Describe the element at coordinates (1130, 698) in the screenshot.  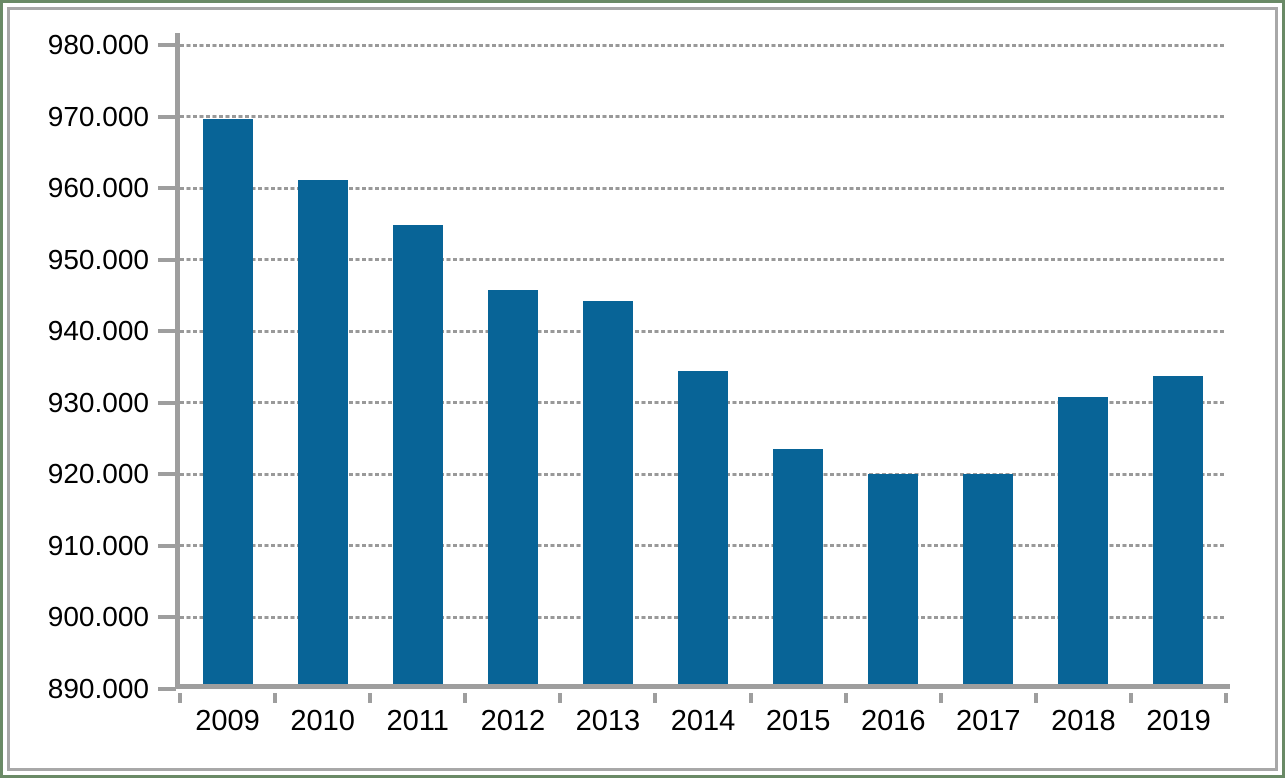
I see `x-tick-2019` at that location.